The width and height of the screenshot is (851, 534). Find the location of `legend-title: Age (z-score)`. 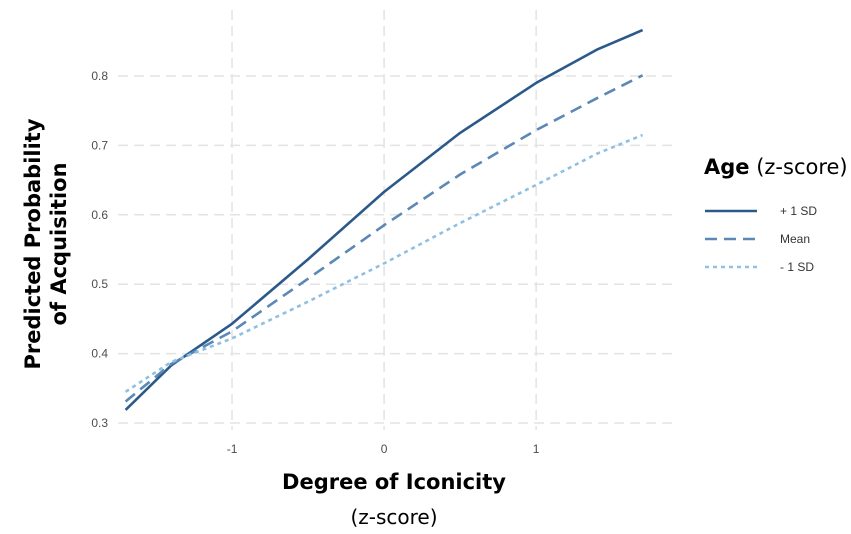

legend-title: Age (z-score) is located at coordinates (776, 167).